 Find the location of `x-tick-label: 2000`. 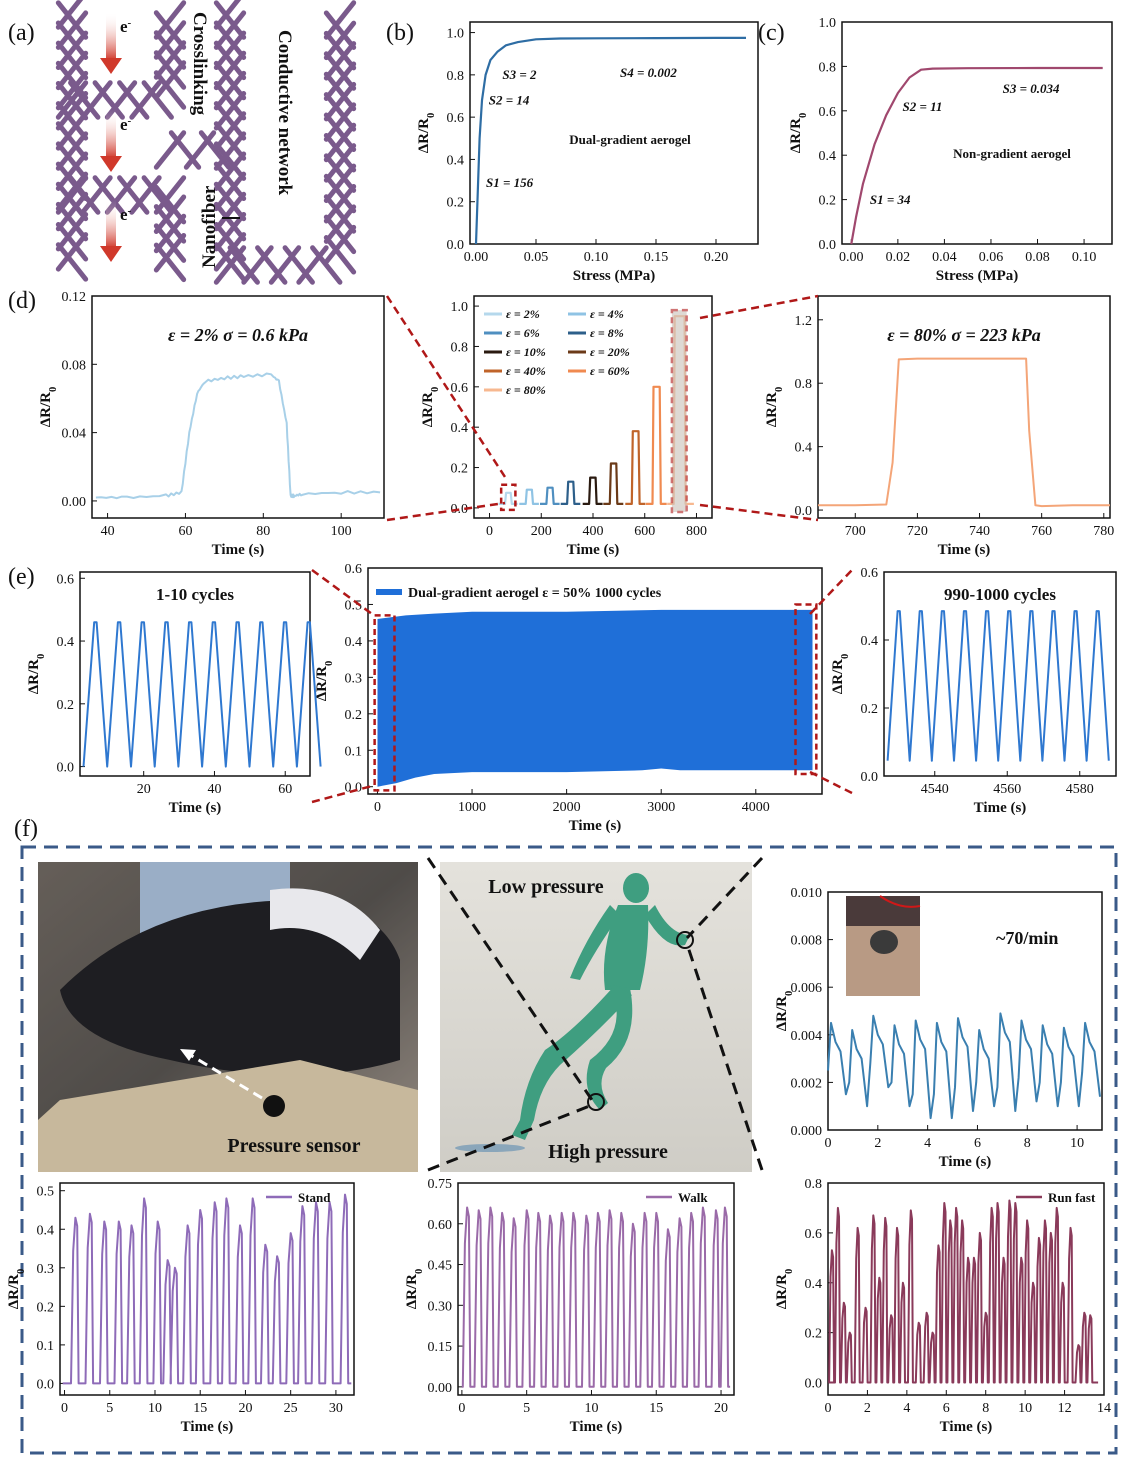

x-tick-label: 2000 is located at coordinates (567, 807).